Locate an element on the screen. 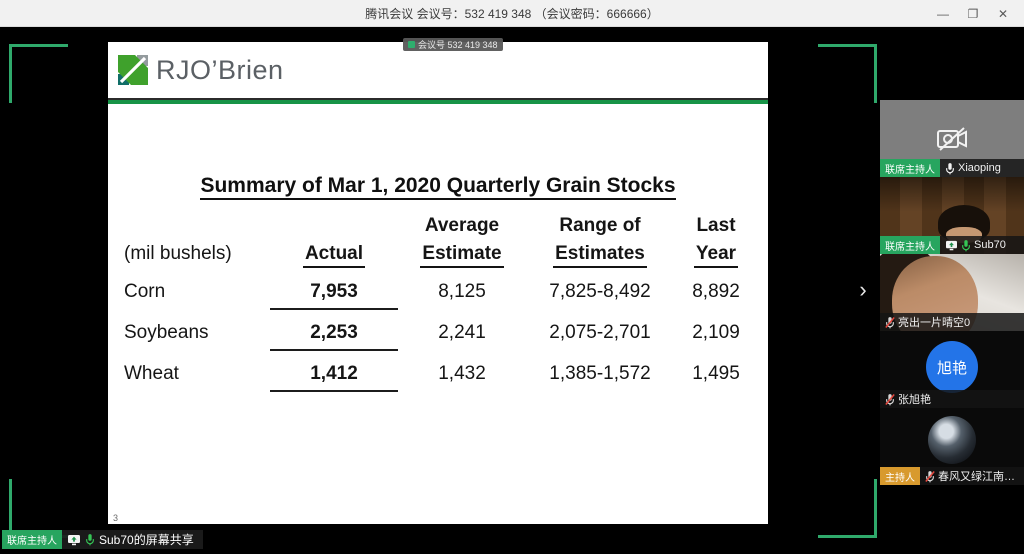 The width and height of the screenshot is (1024, 554). window-titlebar: 腾讯会议 会议号：532 419 348 （会议密码：666666） — ❐ ✕ is located at coordinates (512, 13).